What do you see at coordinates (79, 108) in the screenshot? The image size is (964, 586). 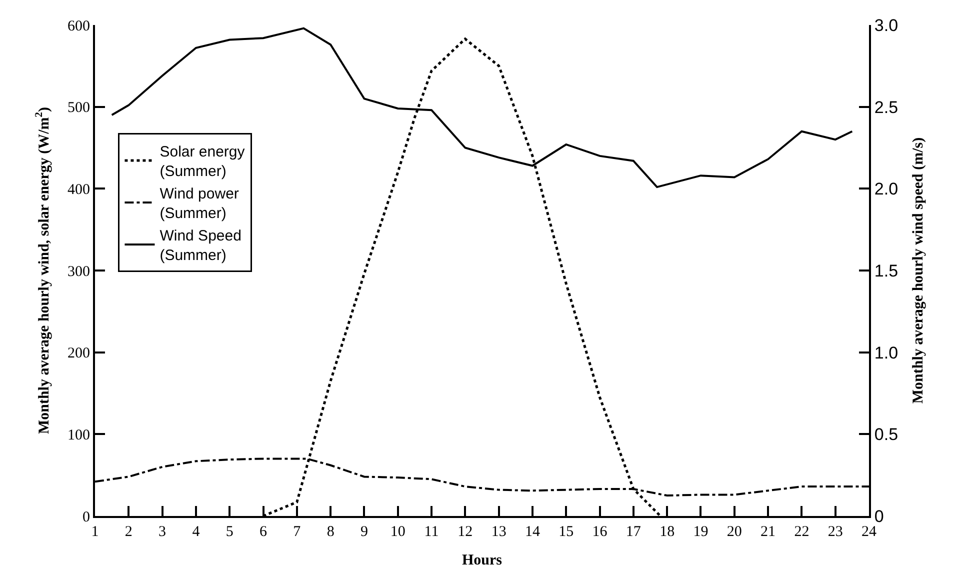 I see `y-tick-label: 500` at bounding box center [79, 108].